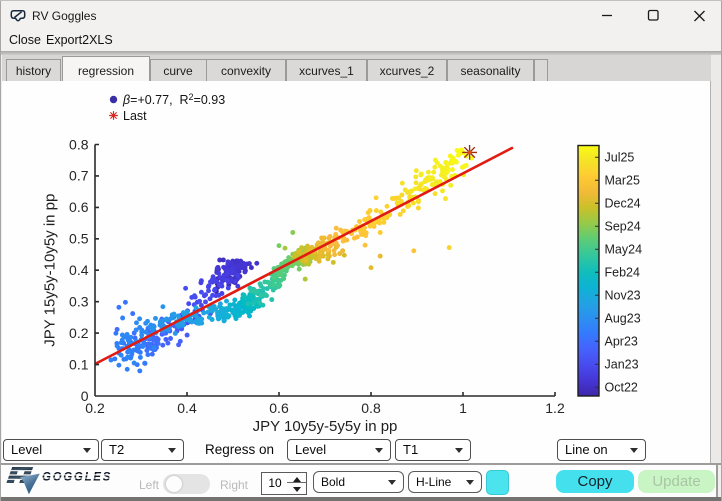 Image resolution: width=722 pixels, height=501 pixels. What do you see at coordinates (85, 396) in the screenshot?
I see `svg-text: 0` at bounding box center [85, 396].